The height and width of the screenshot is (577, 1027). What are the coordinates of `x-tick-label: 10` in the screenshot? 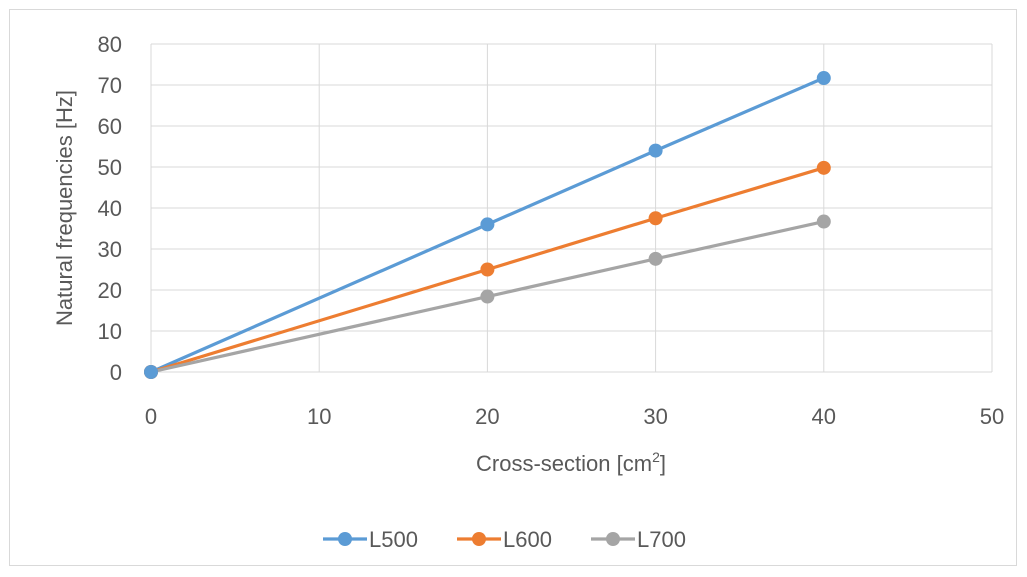 It's located at (319, 416).